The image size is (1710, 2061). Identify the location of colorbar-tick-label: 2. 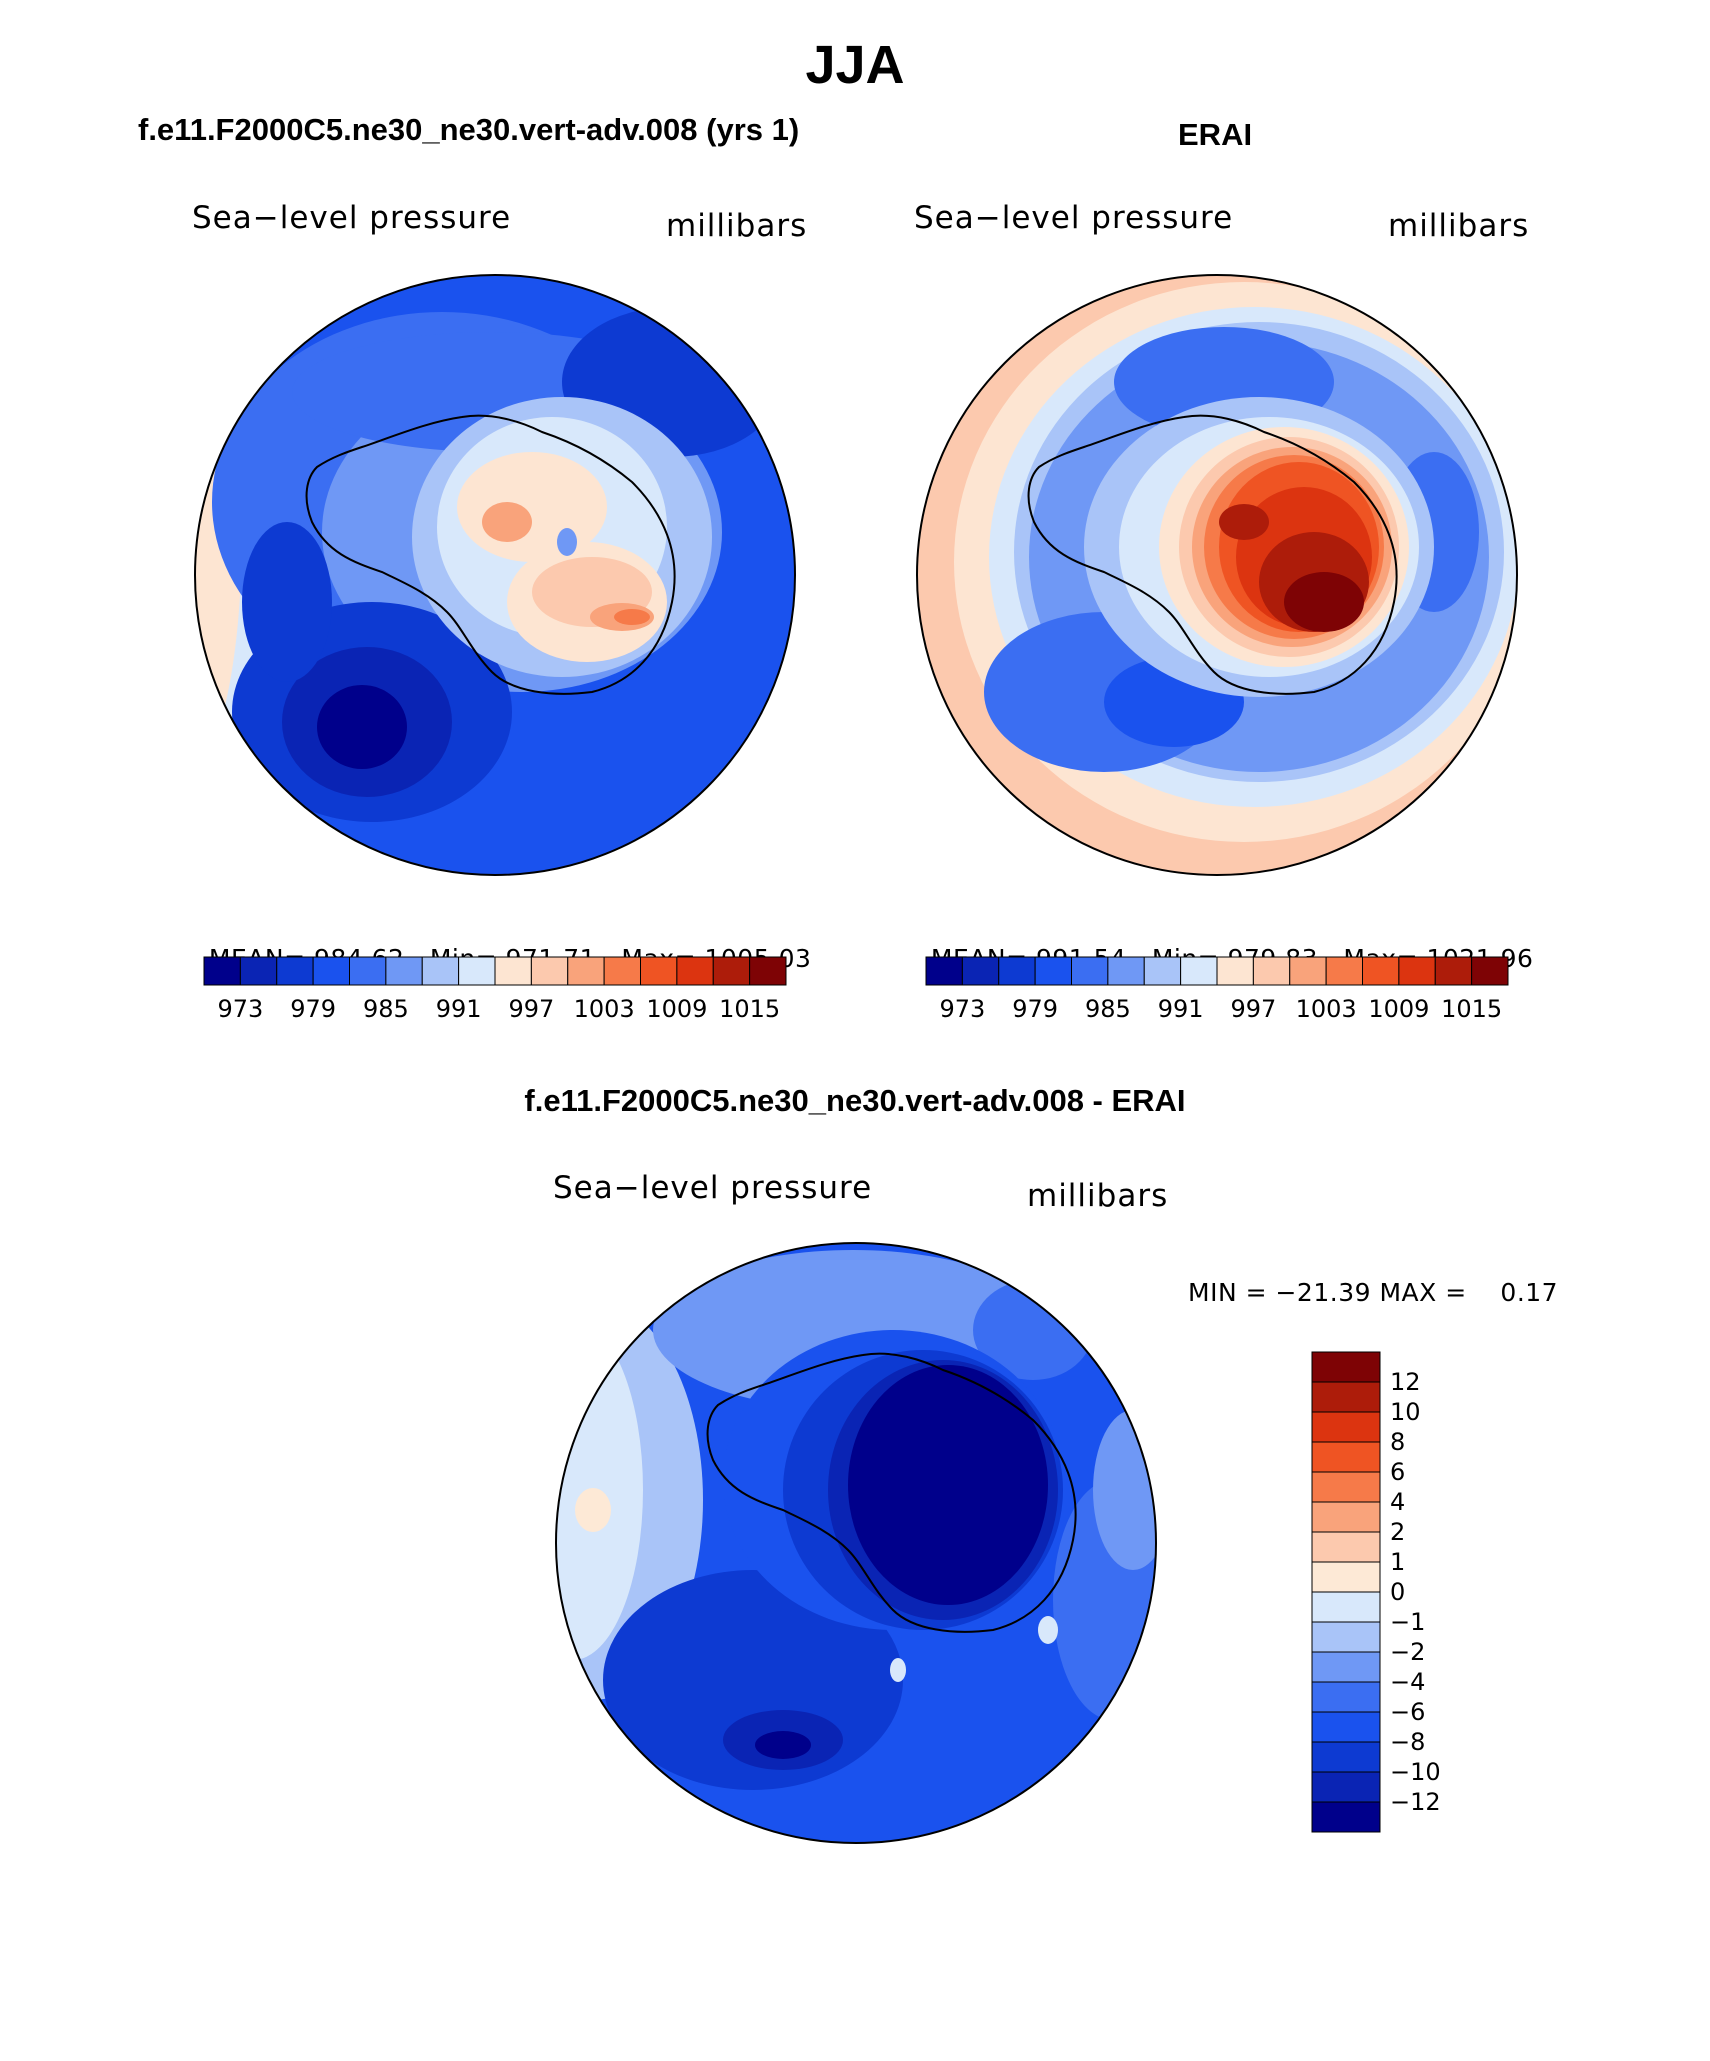
(1397, 1532).